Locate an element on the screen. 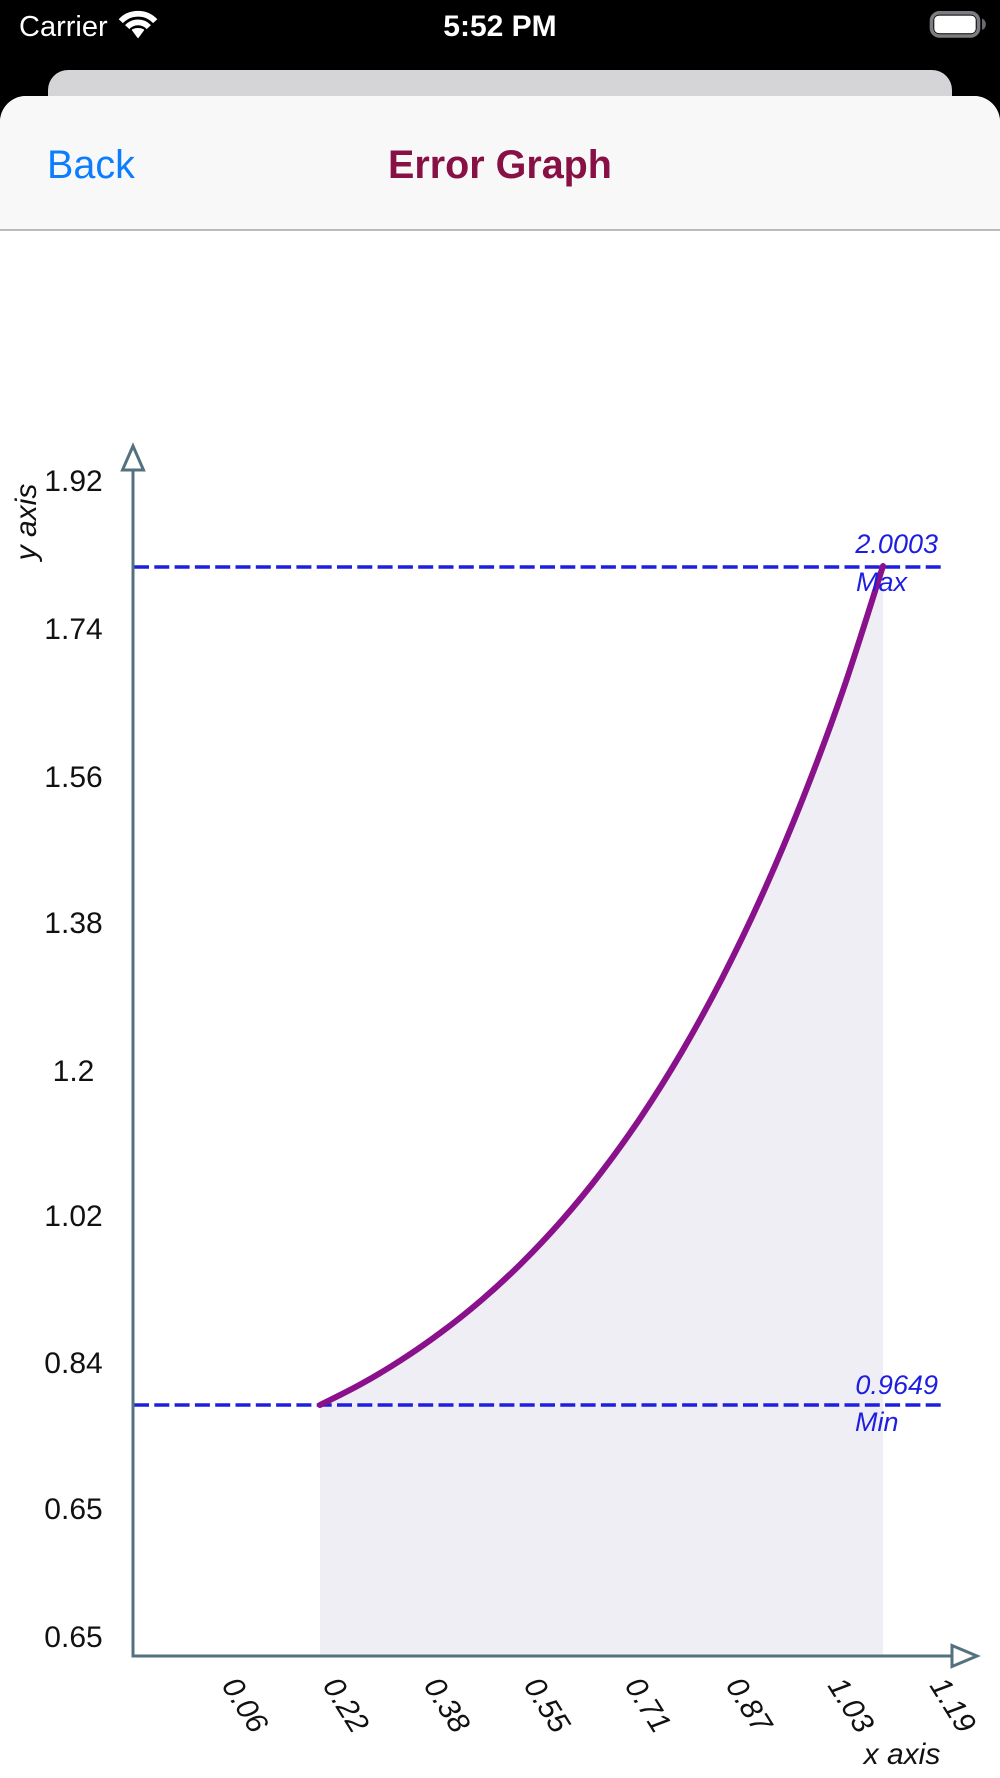  svg-text: 0.71 is located at coordinates (647, 1705).